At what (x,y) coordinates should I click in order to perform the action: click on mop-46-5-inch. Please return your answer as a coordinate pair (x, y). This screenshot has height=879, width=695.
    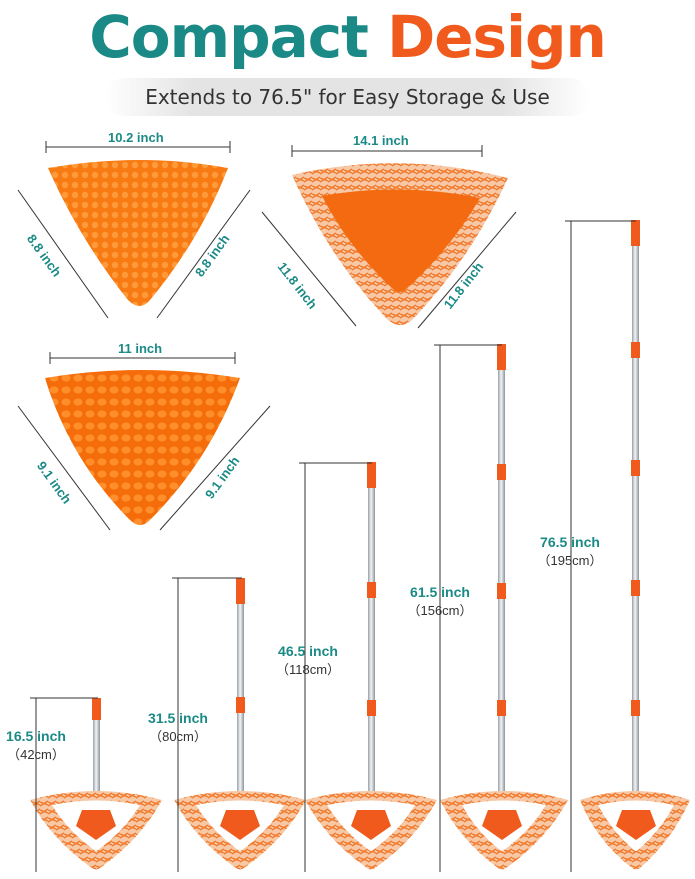
    Looking at the image, I should click on (371, 666).